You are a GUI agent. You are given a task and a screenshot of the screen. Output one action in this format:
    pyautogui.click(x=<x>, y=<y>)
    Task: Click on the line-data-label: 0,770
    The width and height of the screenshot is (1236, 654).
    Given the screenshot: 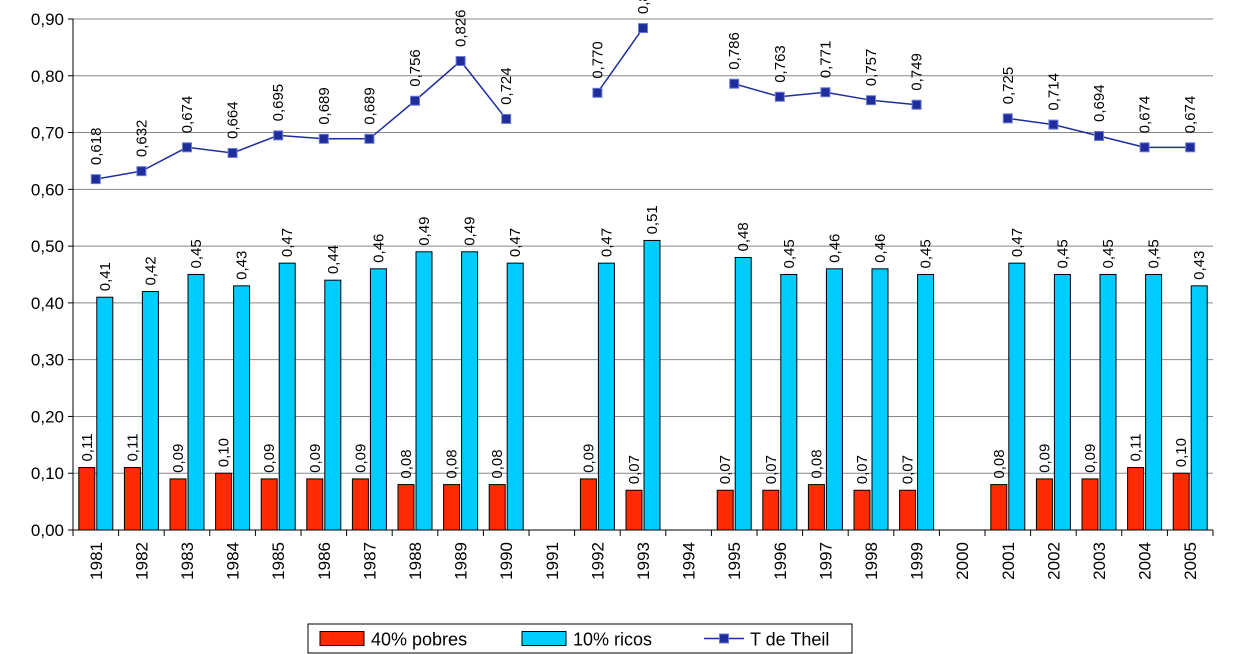 What is the action you would take?
    pyautogui.click(x=597, y=60)
    